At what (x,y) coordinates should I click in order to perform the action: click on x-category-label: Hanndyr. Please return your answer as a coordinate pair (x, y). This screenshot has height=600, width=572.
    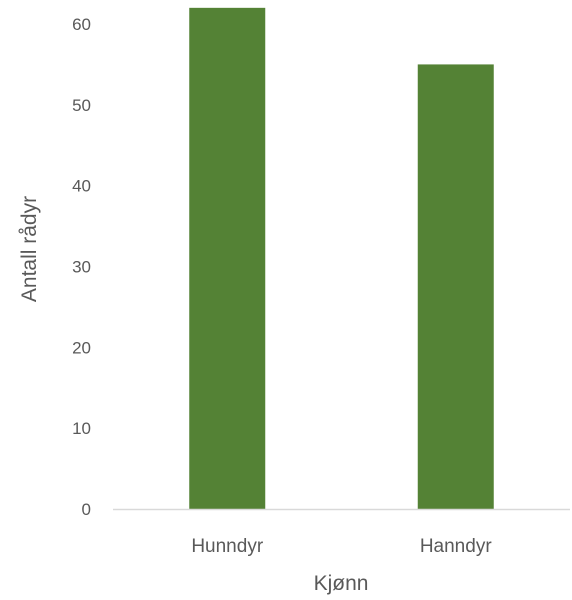
    Looking at the image, I should click on (456, 546).